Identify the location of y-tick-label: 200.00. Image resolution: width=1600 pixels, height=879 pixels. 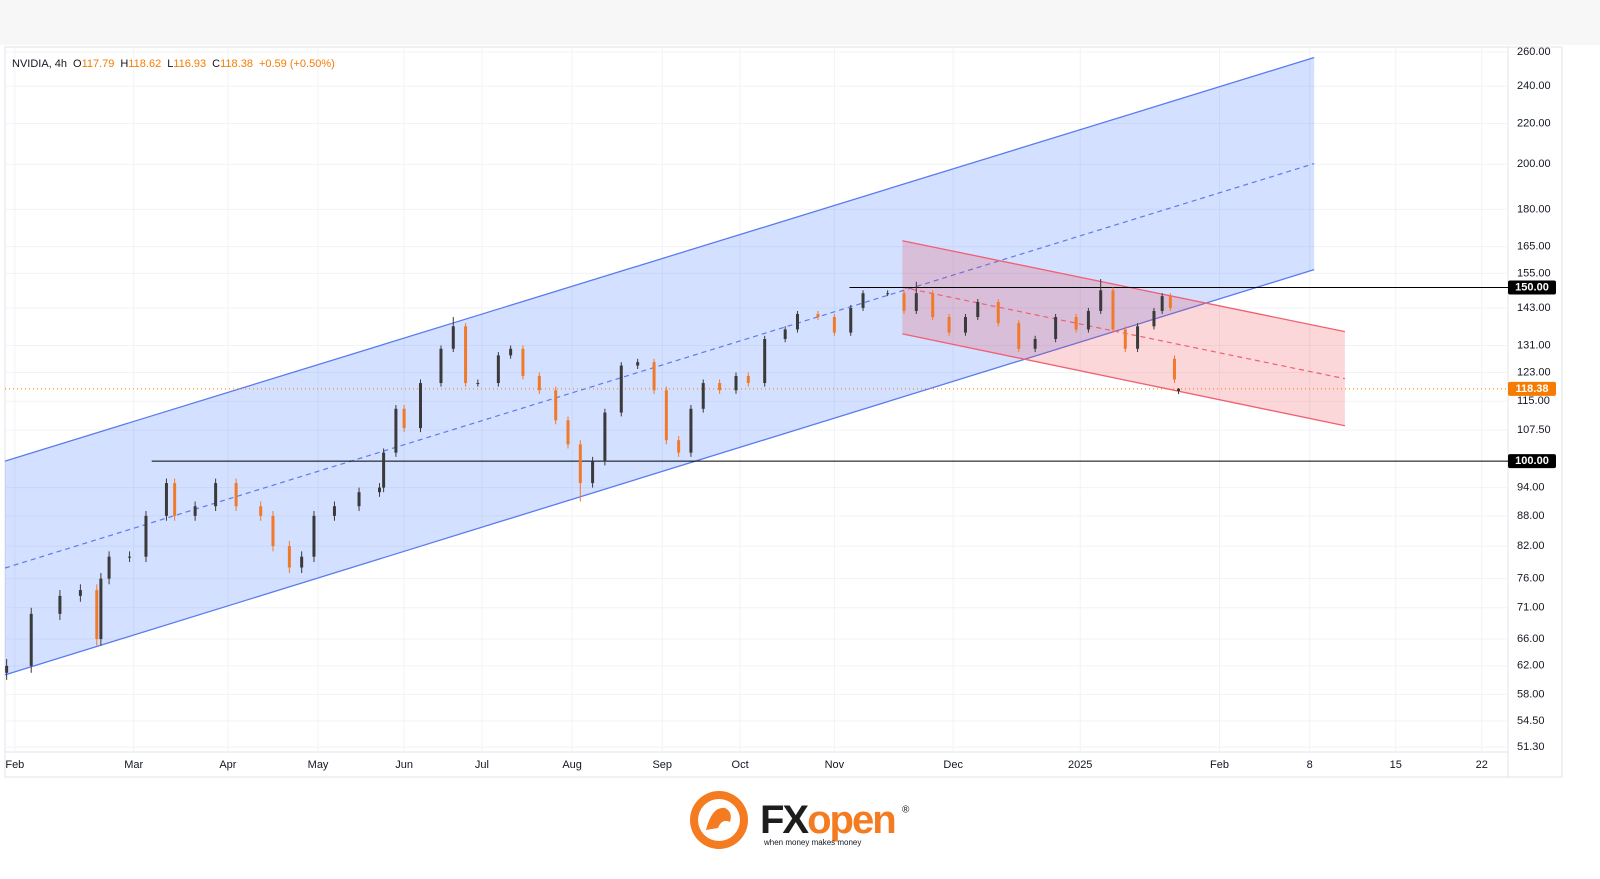
(1534, 164).